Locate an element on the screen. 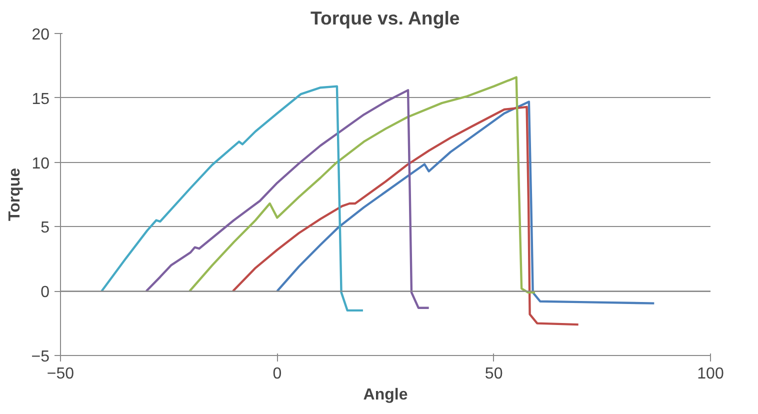 The height and width of the screenshot is (414, 758). x-tick-label: 100 is located at coordinates (710, 374).